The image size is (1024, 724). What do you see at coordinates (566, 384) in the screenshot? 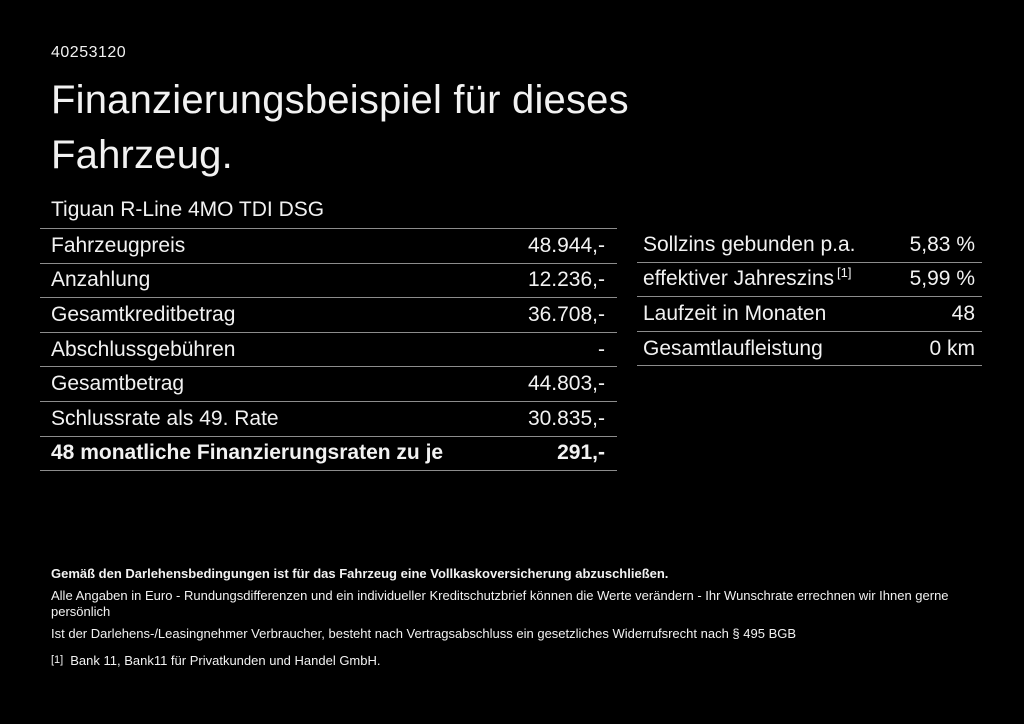
I see `row-value: 44.803,-` at bounding box center [566, 384].